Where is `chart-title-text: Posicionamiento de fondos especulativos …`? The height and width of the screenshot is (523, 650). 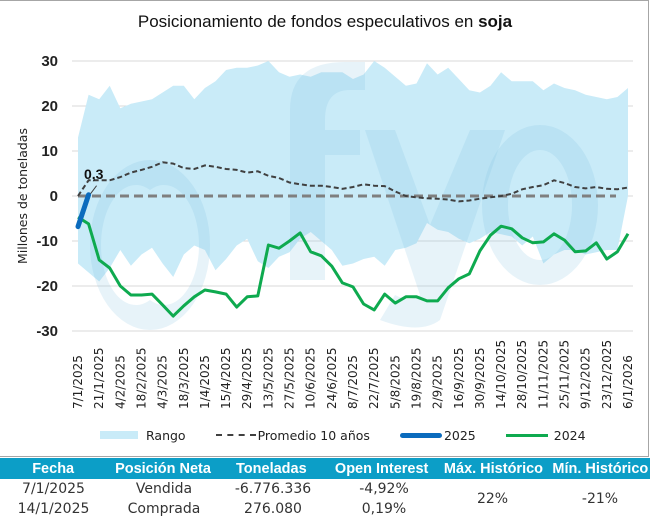 chart-title-text: Posicionamiento de fondos especulativos … is located at coordinates (305, 21).